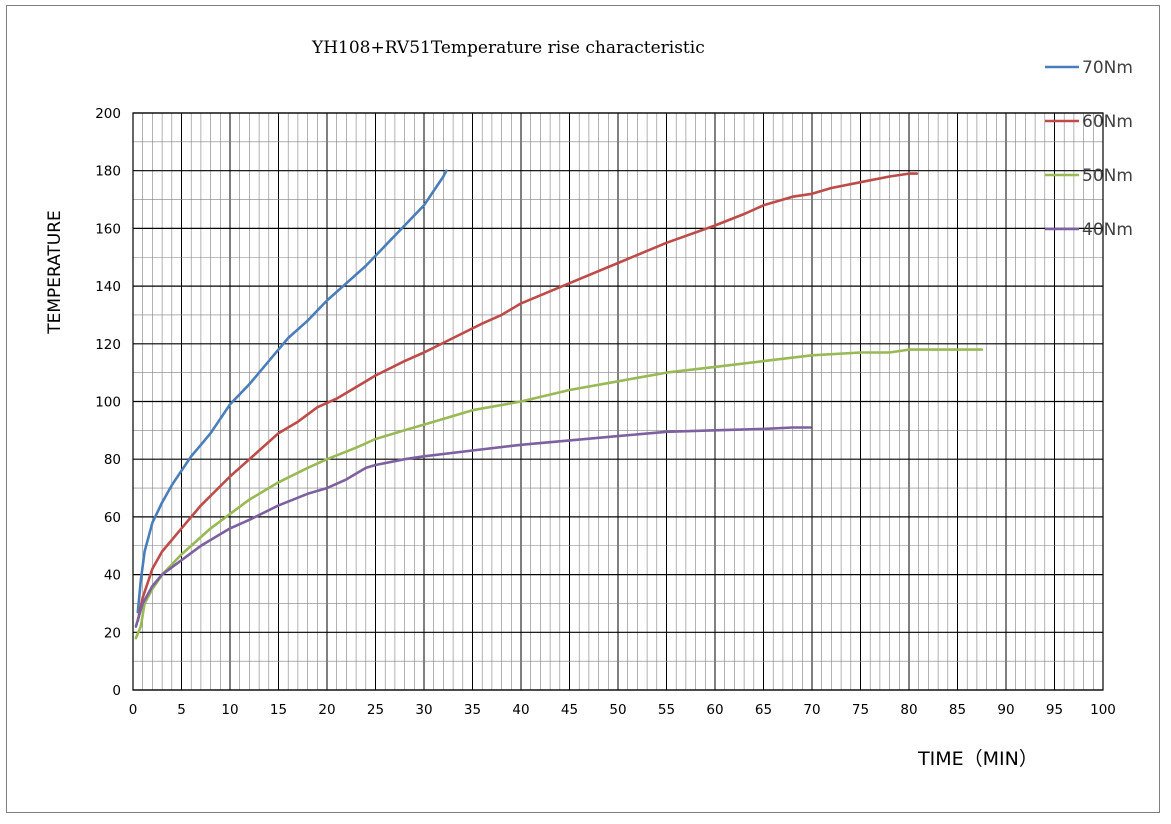 Image resolution: width=1171 pixels, height=824 pixels. What do you see at coordinates (278, 710) in the screenshot?
I see `x-tick-label: 15` at bounding box center [278, 710].